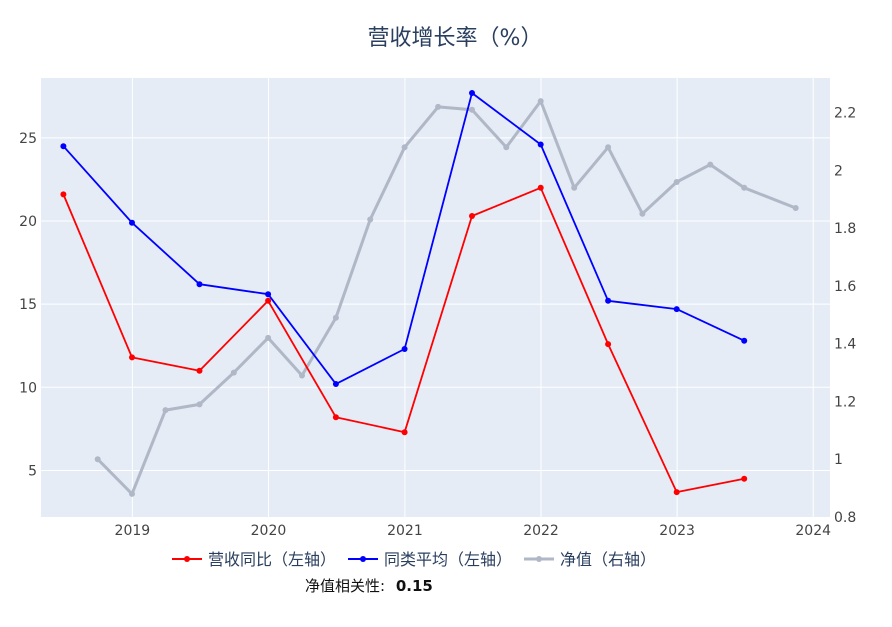 The width and height of the screenshot is (892, 627). I want to click on legend-item-0: 营收同比（左轴）, so click(254, 559).